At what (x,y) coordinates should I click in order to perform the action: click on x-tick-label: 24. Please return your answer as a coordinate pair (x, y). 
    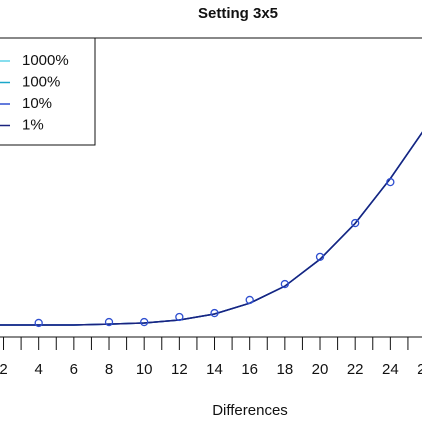
    Looking at the image, I should click on (390, 369).